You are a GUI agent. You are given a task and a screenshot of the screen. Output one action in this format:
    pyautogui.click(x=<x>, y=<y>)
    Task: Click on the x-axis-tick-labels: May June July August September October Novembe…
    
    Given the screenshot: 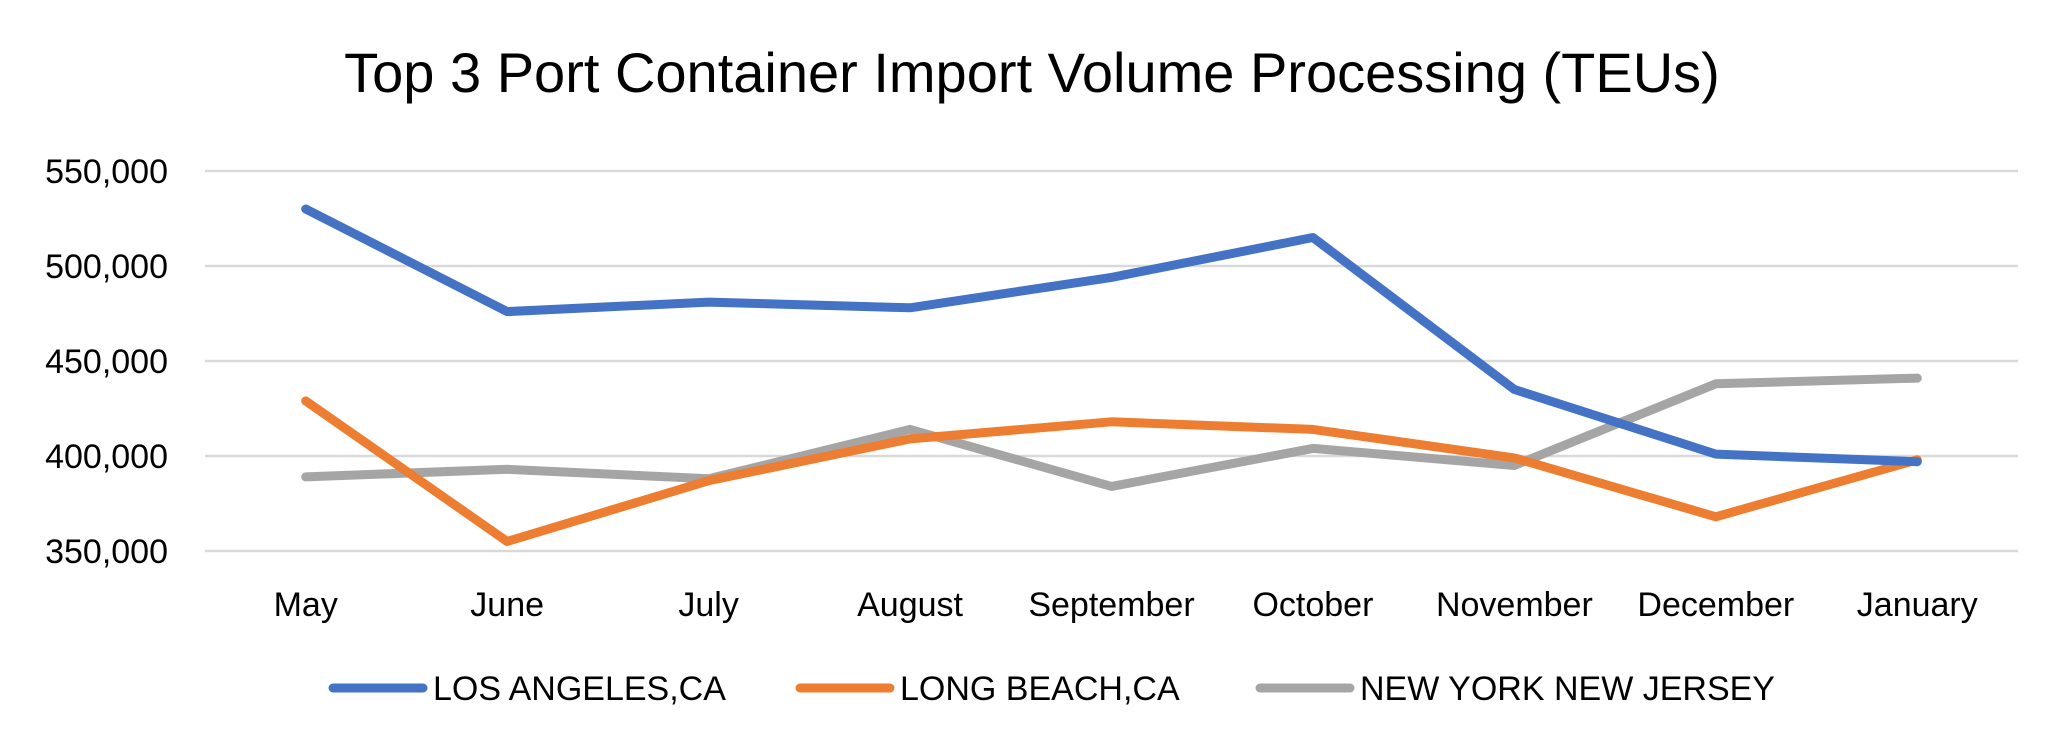 What is the action you would take?
    pyautogui.click(x=1126, y=605)
    